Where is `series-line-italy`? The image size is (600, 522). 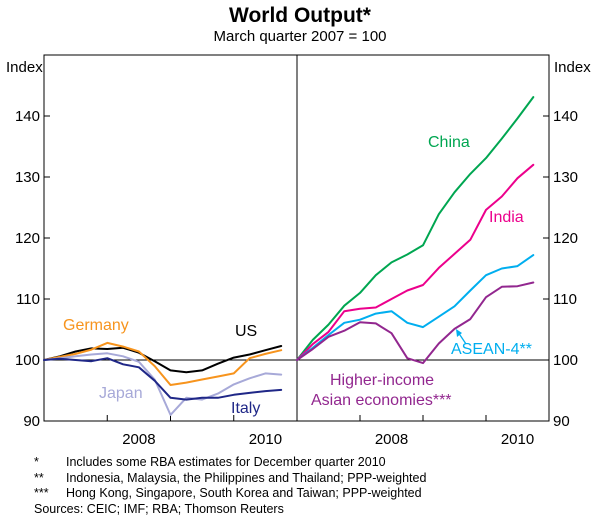
series-line-italy is located at coordinates (163, 379).